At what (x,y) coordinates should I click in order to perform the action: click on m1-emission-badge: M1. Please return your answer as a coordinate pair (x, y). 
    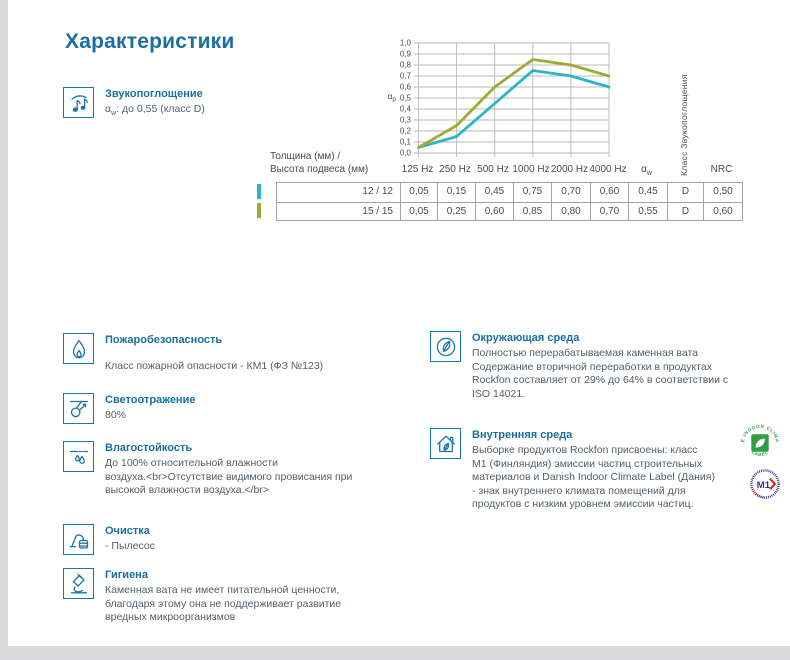
    Looking at the image, I should click on (765, 484).